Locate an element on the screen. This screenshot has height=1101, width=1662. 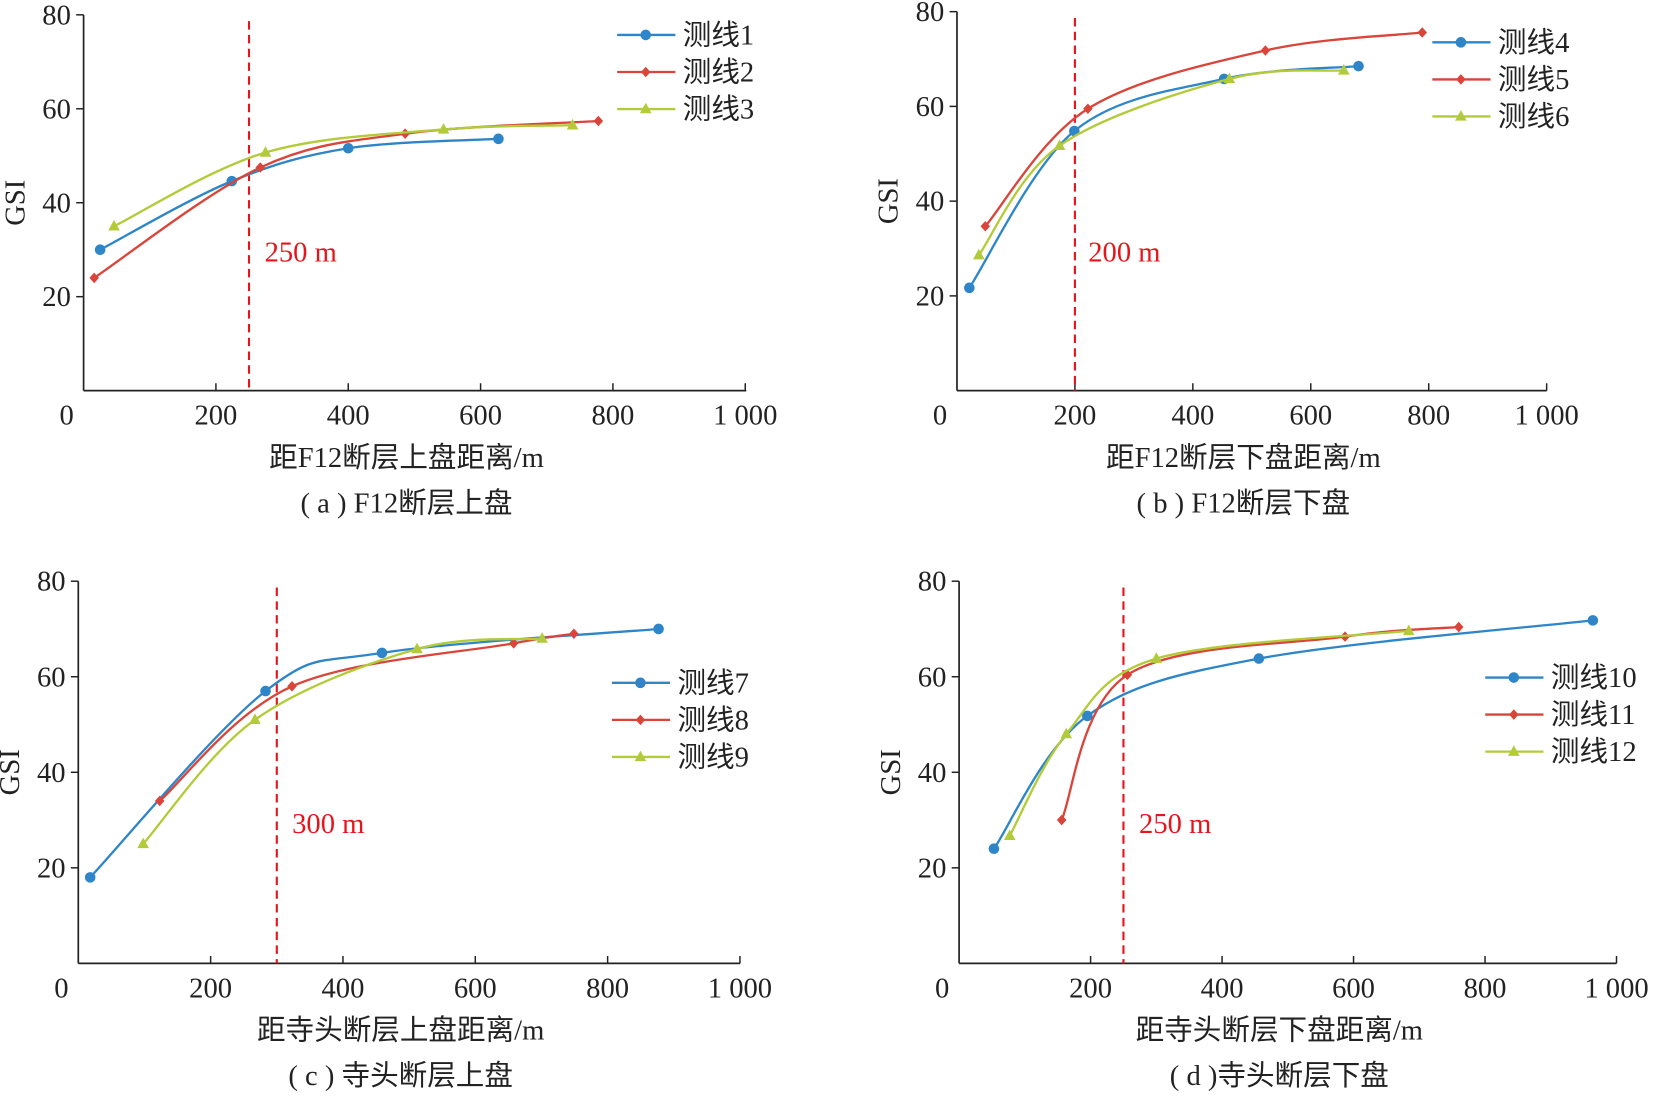
panel-caption: ( d )寺头断层下盘 is located at coordinates (1279, 1076).